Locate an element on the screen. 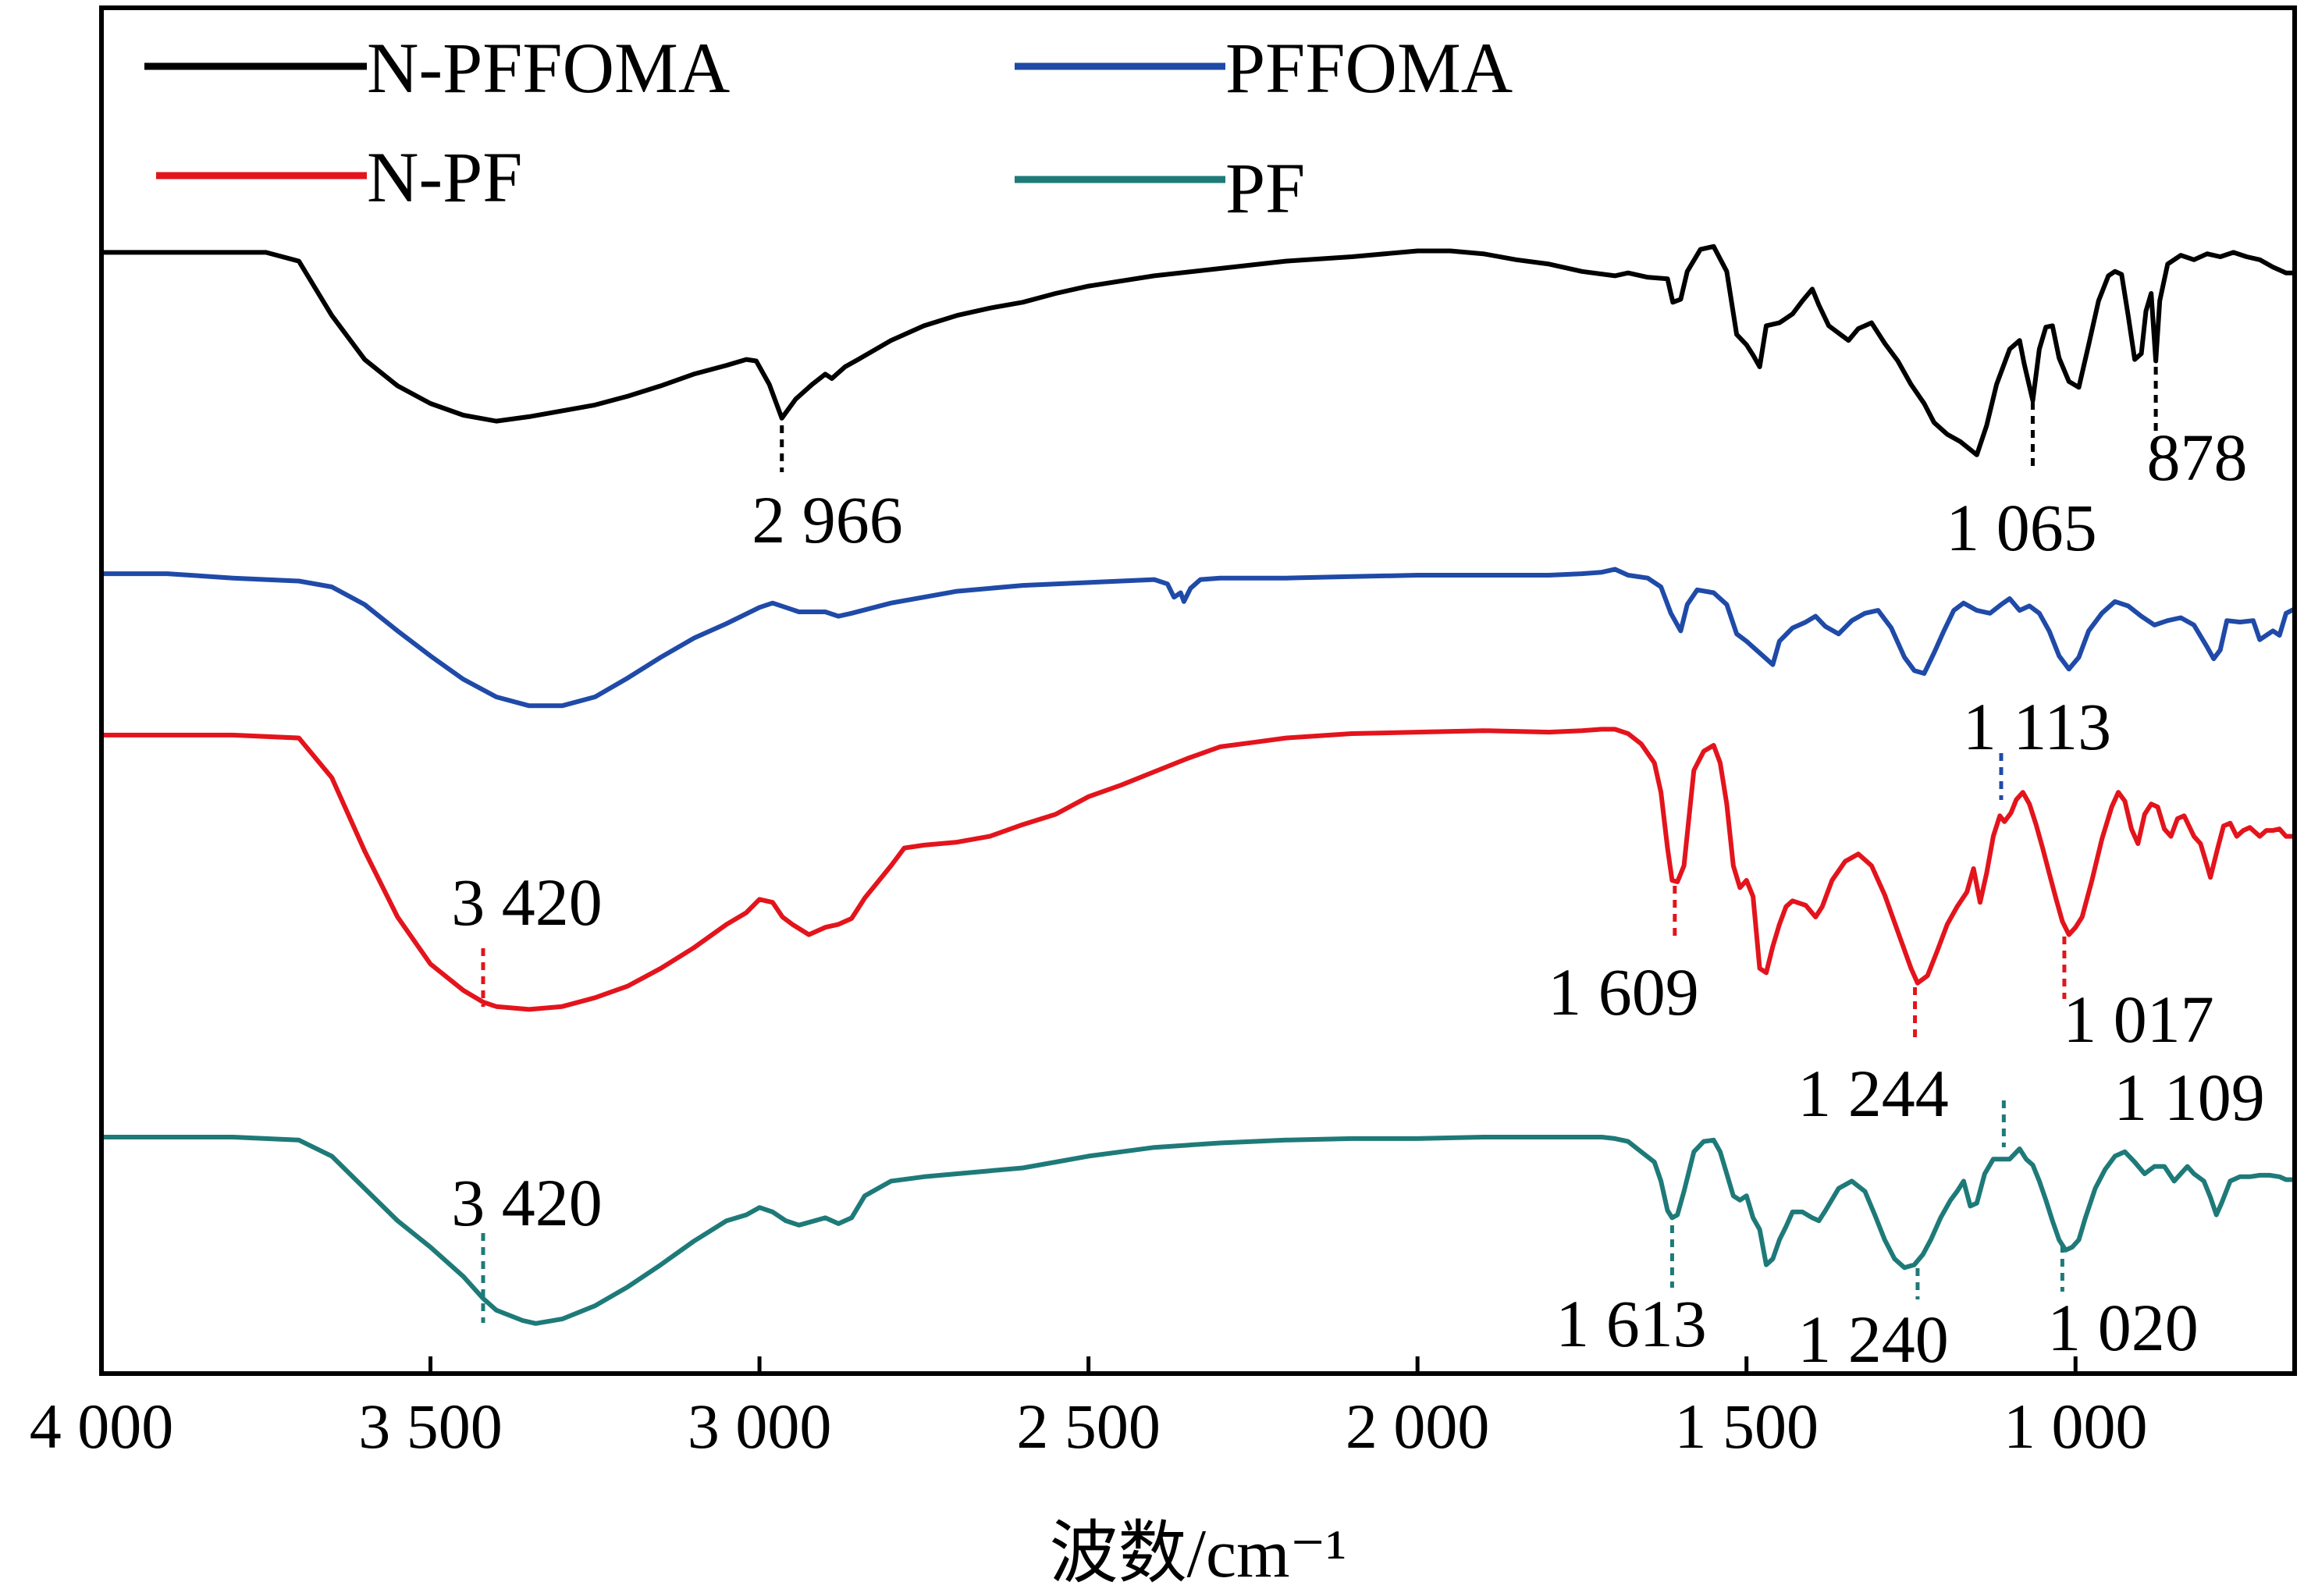 This screenshot has height=1596, width=2304. peak-label: 1 613 is located at coordinates (1631, 1323).